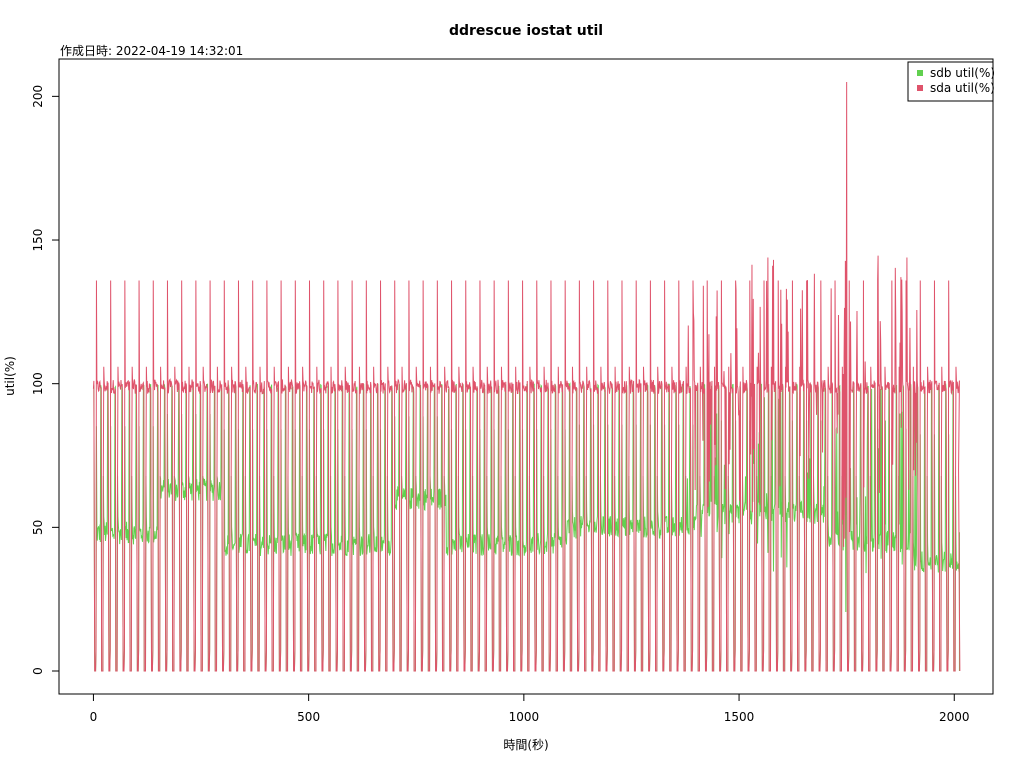  What do you see at coordinates (94, 717) in the screenshot?
I see `x-tick-label: 0` at bounding box center [94, 717].